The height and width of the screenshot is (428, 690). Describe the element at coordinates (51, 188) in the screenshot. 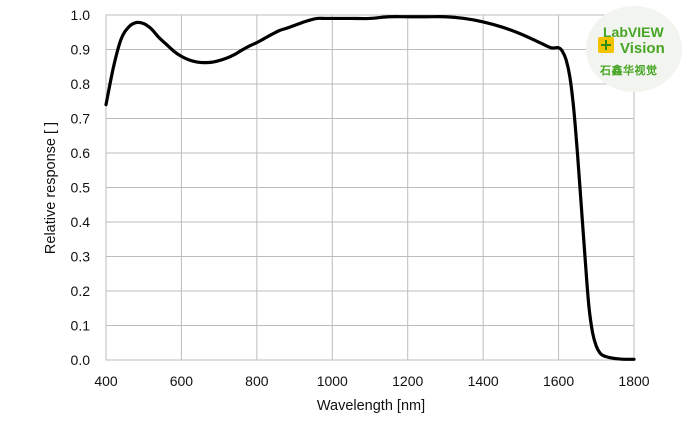

I see `y-axis-title: Relative response [ ]` at that location.